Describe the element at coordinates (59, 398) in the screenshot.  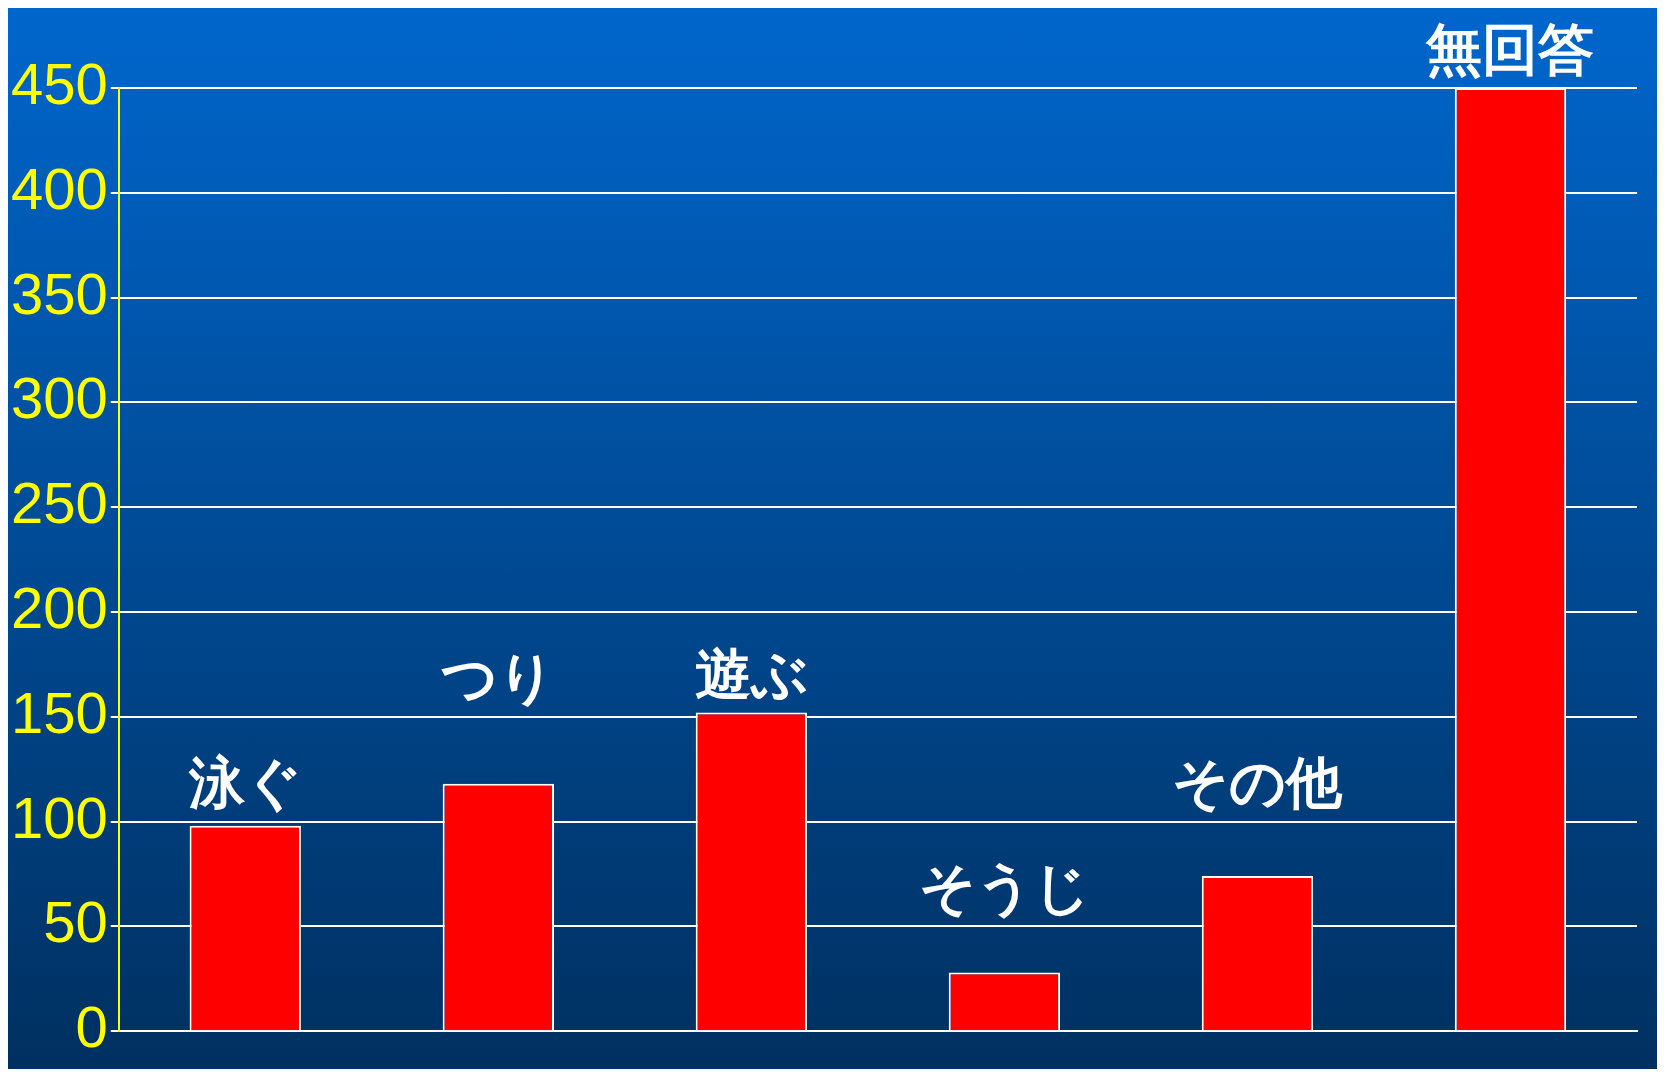
I see `y-tick-label: 300` at that location.